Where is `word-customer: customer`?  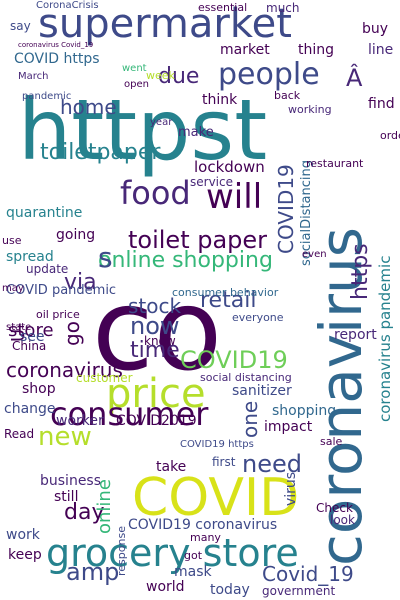
word-customer: customer is located at coordinates (104, 378).